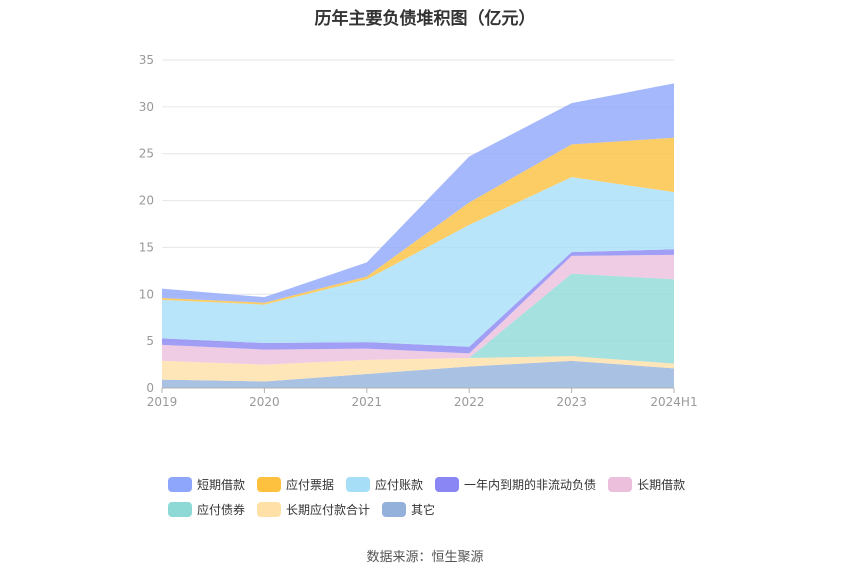 This screenshot has height=575, width=850. I want to click on x-tick-label-5: 2024H1, so click(673, 402).